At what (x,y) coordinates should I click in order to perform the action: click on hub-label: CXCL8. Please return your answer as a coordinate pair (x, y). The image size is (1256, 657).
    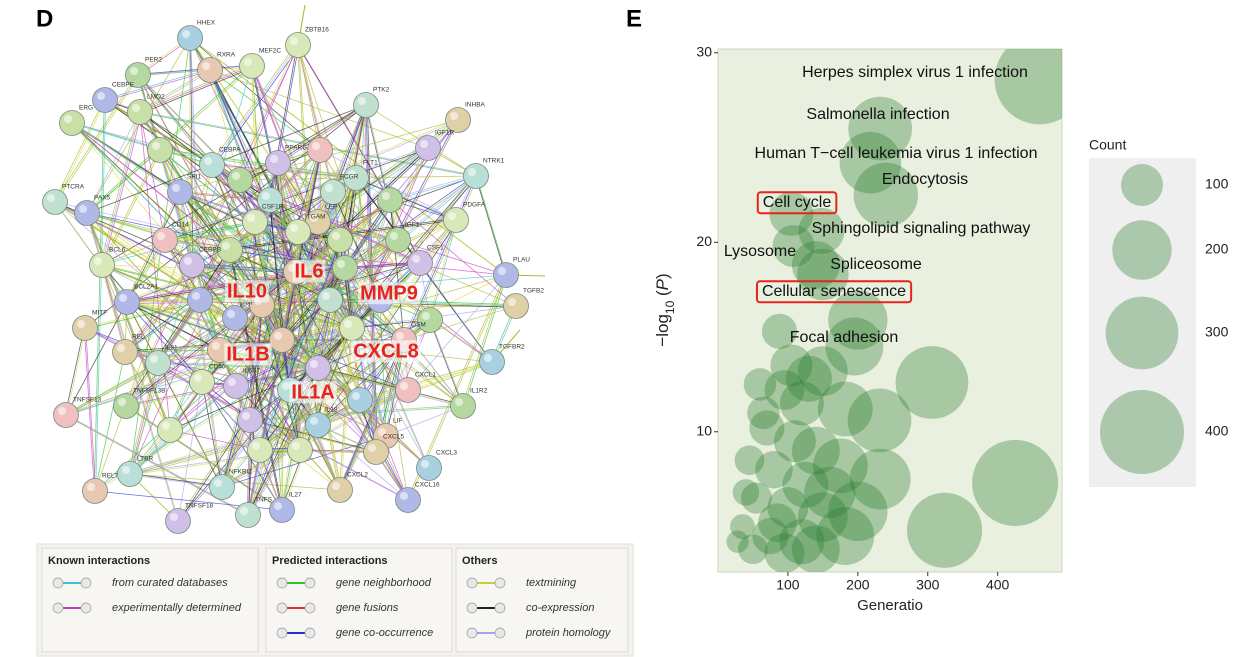
    Looking at the image, I should click on (386, 351).